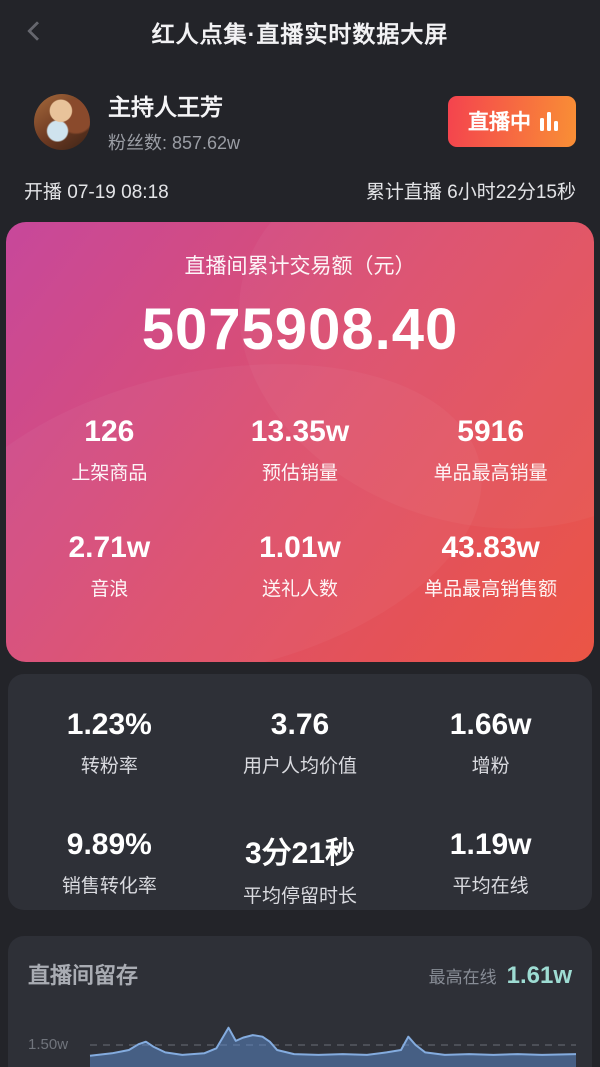 The image size is (600, 1067). I want to click on gmv-amount: 5075908.40, so click(300, 329).